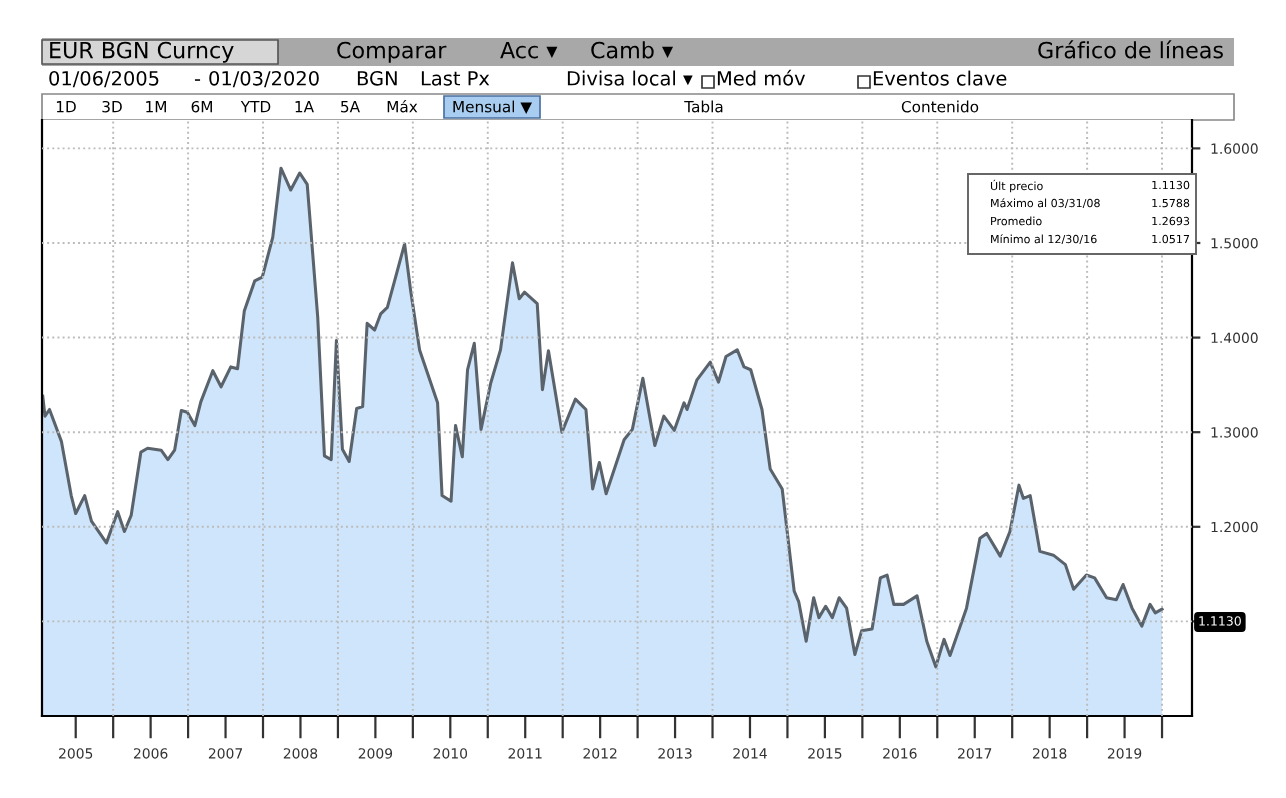 The width and height of the screenshot is (1286, 798). What do you see at coordinates (142, 52) in the screenshot?
I see `chart-title: EUR BGN Curncy` at bounding box center [142, 52].